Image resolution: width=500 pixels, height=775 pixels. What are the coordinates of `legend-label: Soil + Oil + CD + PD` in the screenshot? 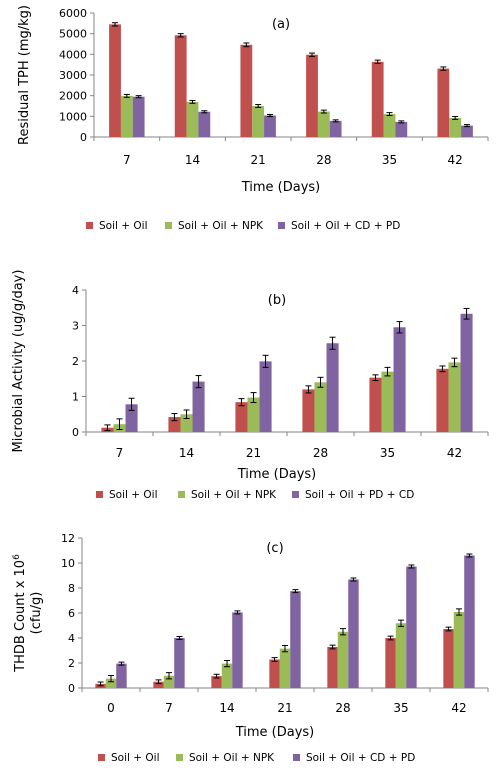 It's located at (345, 226).